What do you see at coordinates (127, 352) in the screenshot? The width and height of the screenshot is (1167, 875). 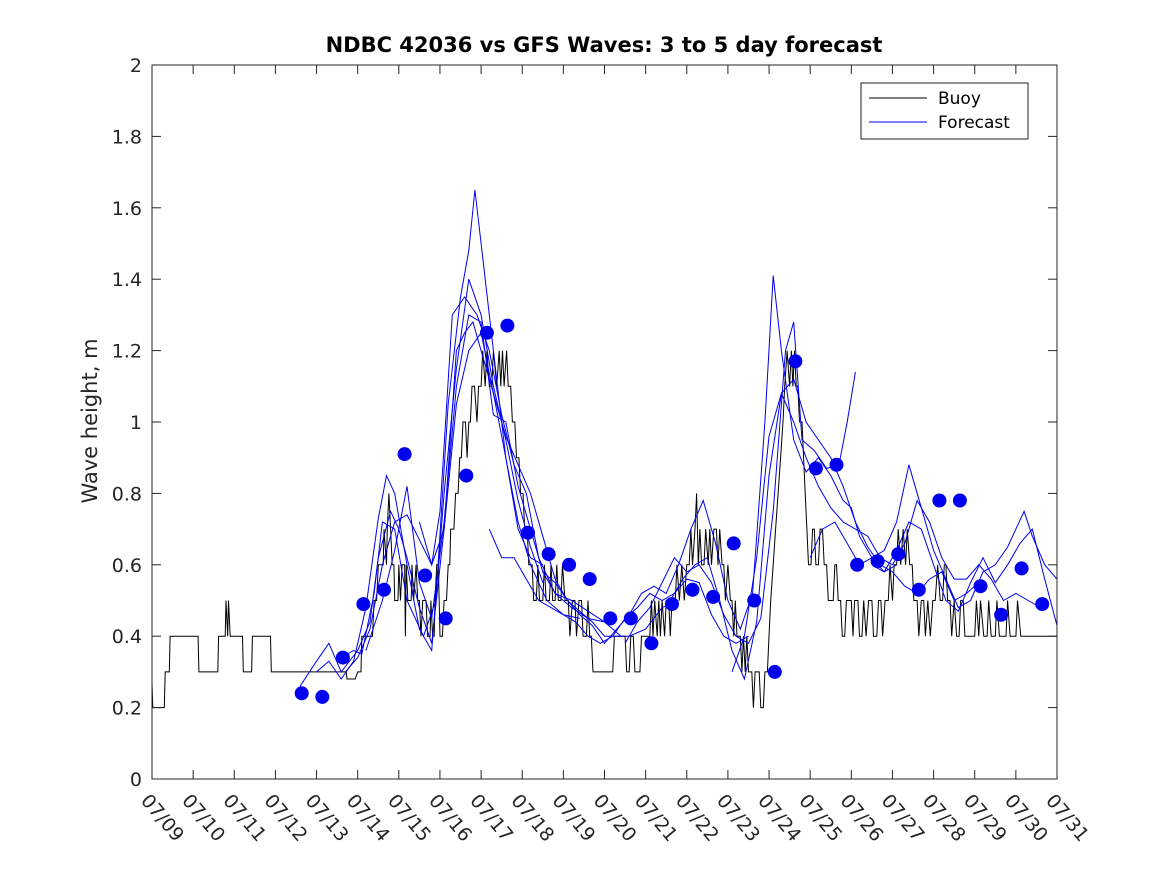 I see `y-tick-label: 1.2` at bounding box center [127, 352].